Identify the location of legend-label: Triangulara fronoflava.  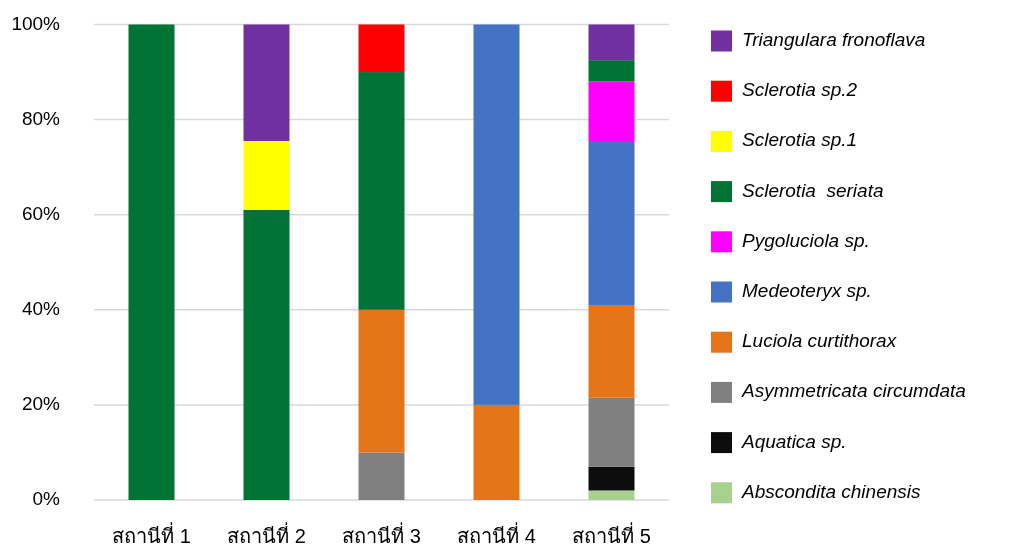
(834, 40).